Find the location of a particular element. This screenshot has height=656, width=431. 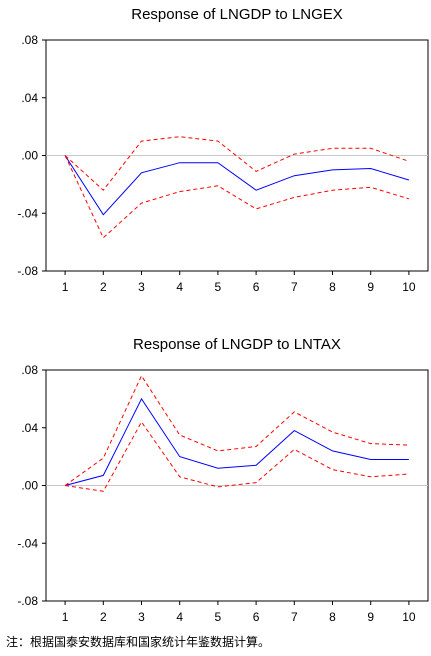

footnote: 注：根据国泰安数据库和国家统计年鉴数据计算。 is located at coordinates (138, 642).